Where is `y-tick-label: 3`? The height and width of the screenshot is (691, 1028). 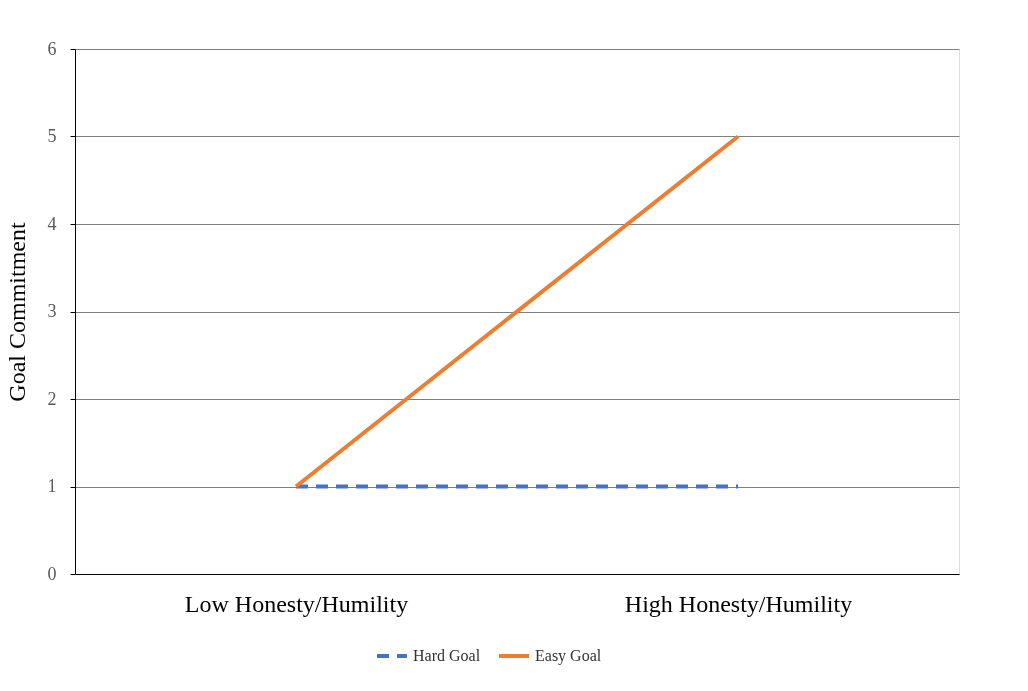 y-tick-label: 3 is located at coordinates (52, 311).